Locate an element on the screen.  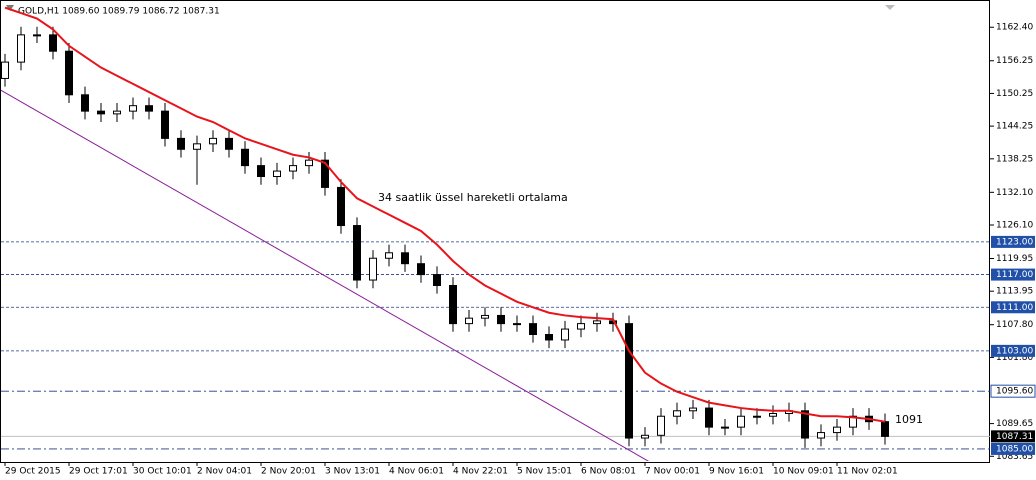
y-tick-label: 1138.25 is located at coordinates (1014, 159).